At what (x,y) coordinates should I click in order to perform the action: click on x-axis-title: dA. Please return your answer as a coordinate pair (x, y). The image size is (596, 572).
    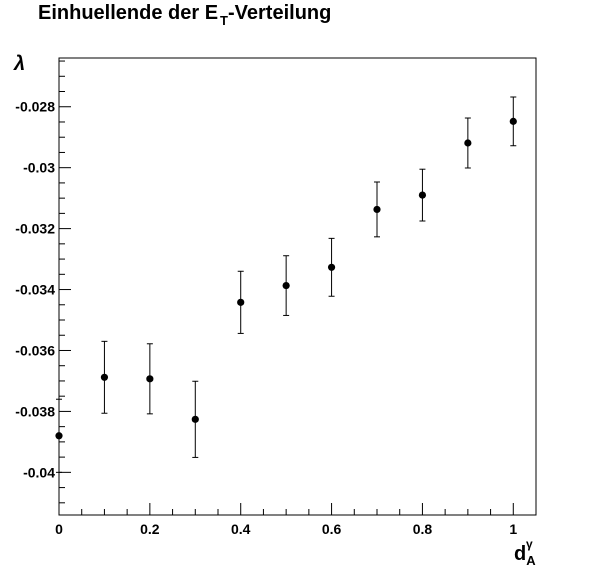
    Looking at the image, I should click on (525, 555).